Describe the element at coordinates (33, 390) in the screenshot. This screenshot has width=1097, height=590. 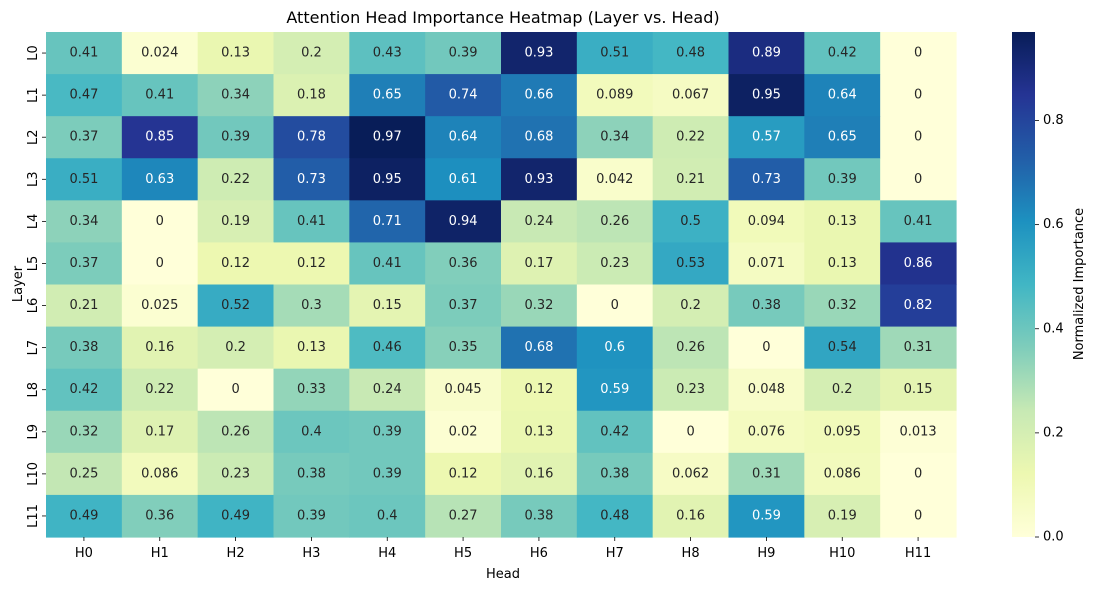
I see `y-tick-label: L8` at that location.